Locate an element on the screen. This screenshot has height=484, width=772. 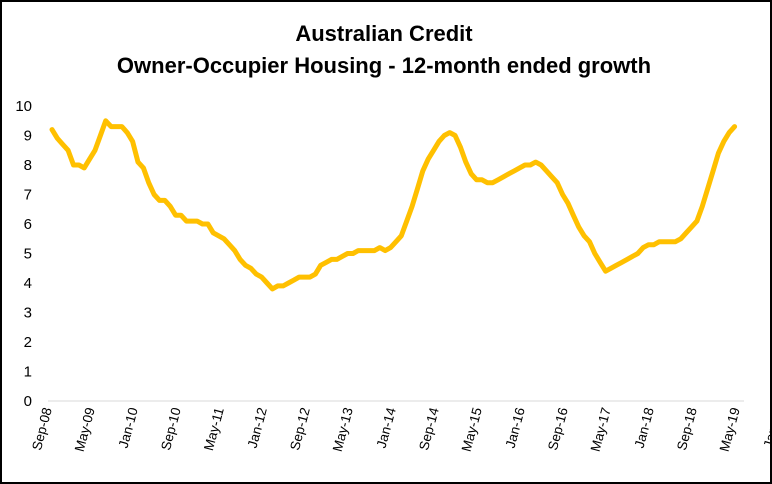
y-tick-label: 9 is located at coordinates (28, 136).